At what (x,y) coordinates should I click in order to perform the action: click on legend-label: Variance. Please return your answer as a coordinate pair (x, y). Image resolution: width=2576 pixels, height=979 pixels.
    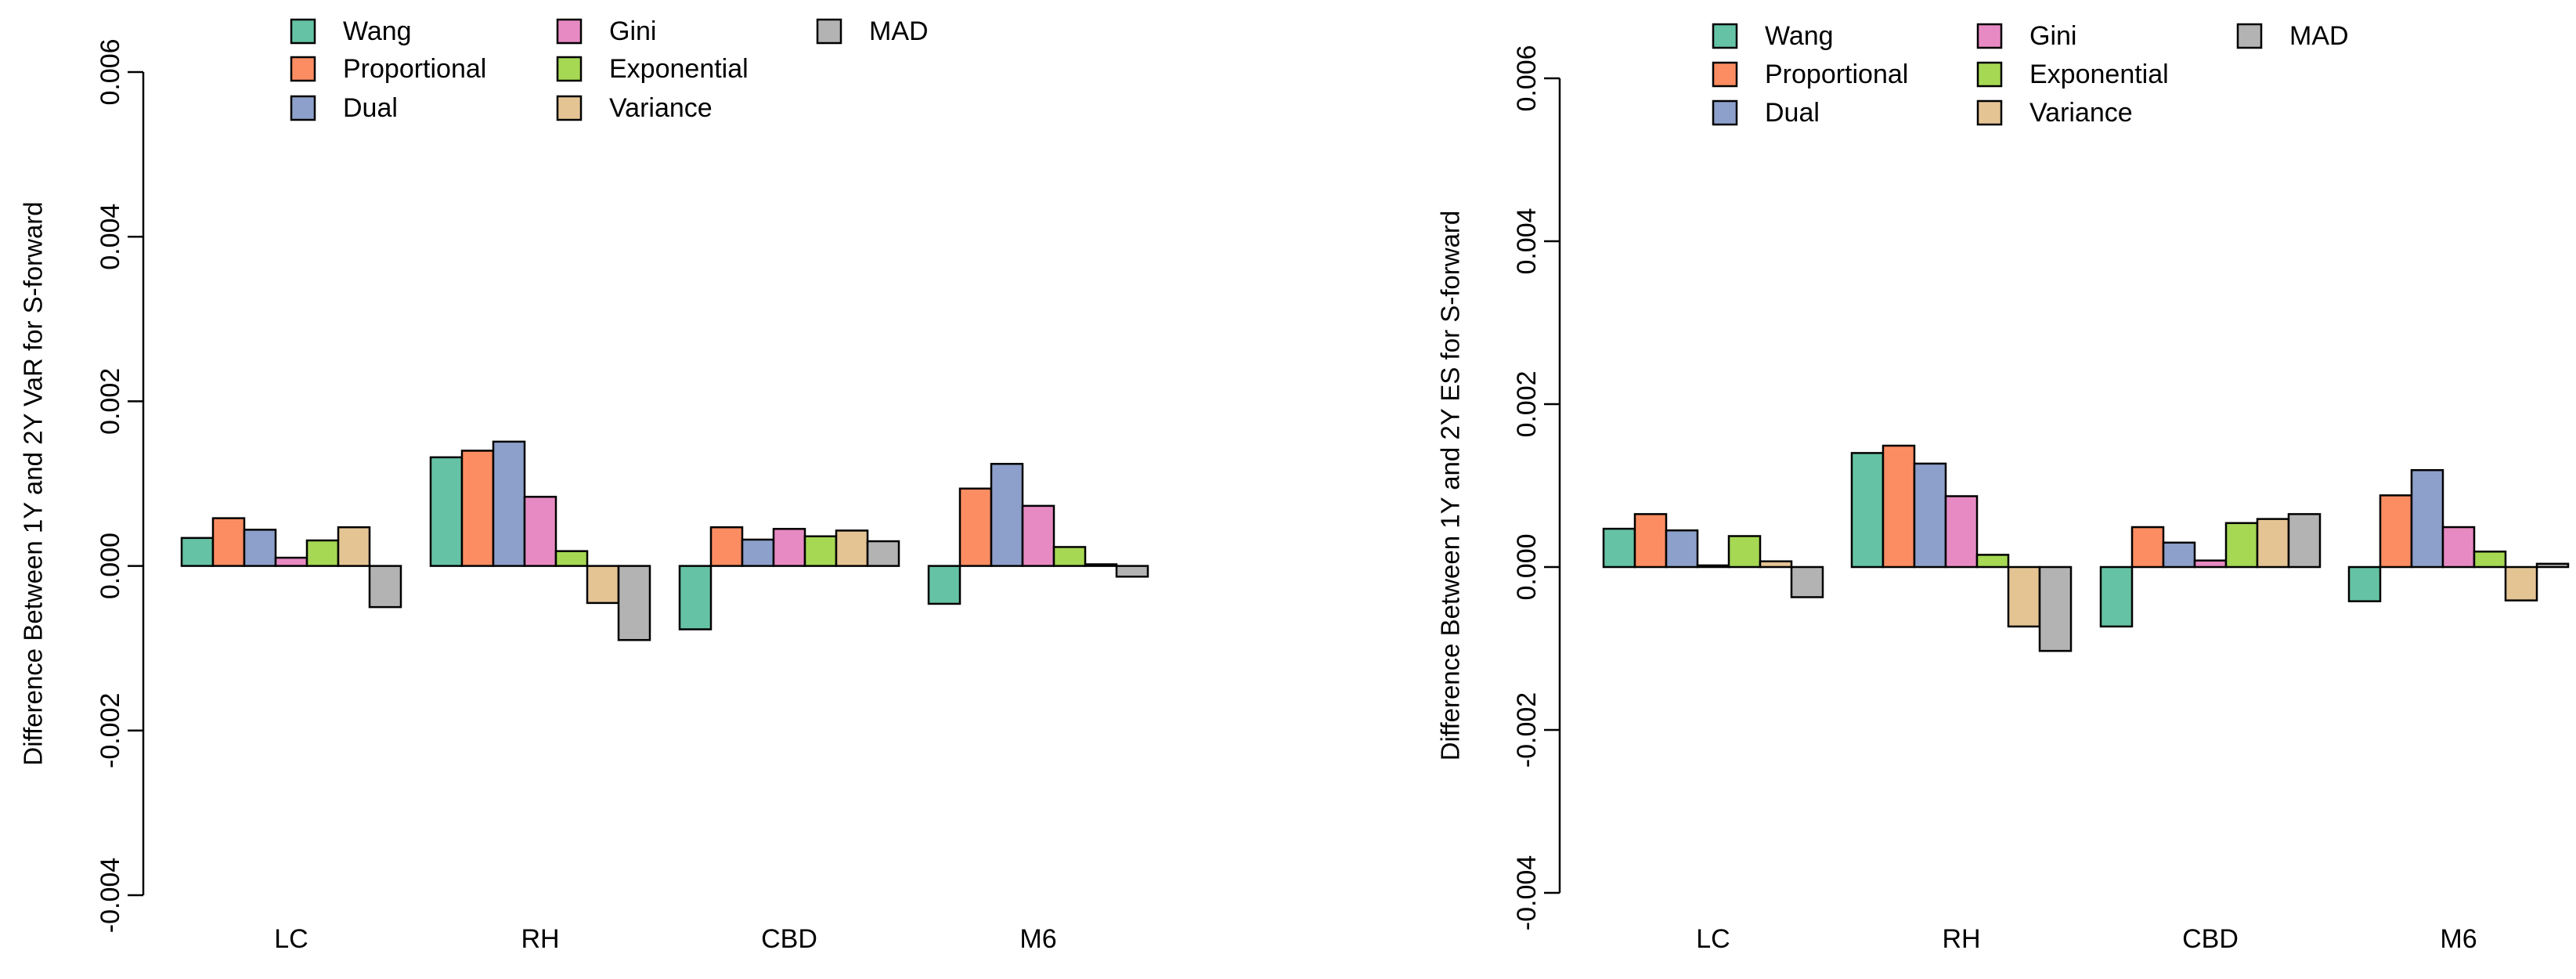
    Looking at the image, I should click on (661, 108).